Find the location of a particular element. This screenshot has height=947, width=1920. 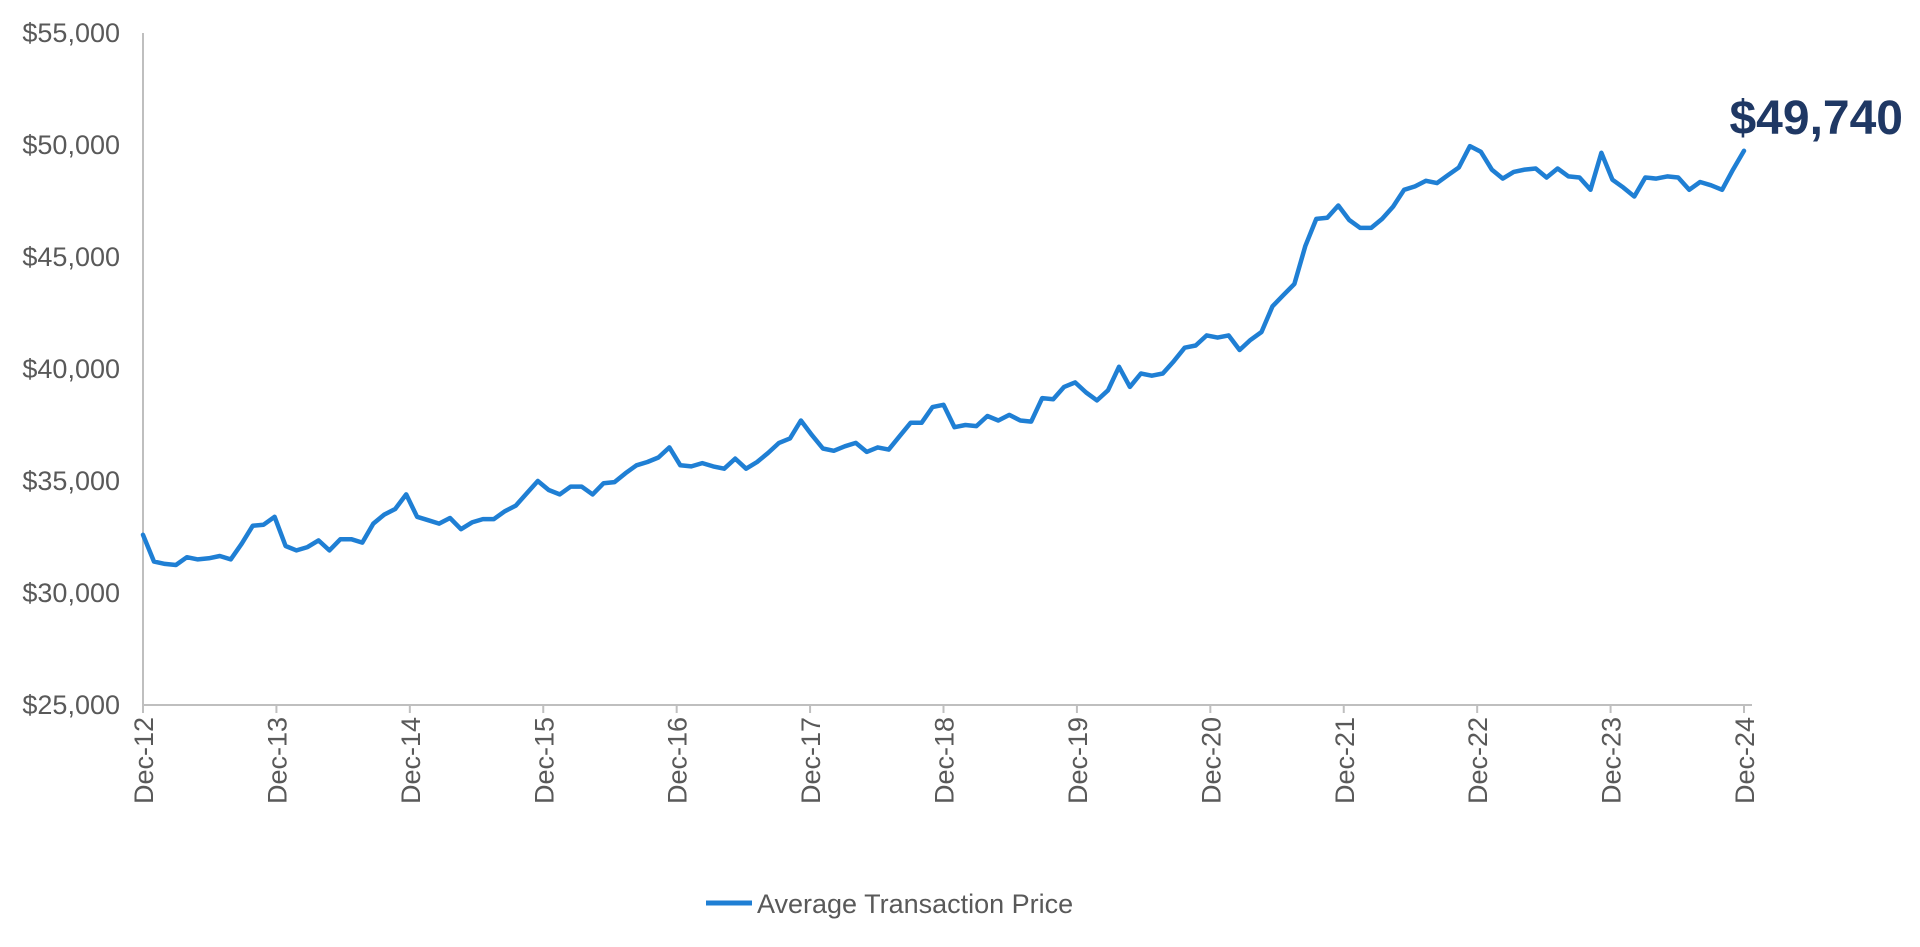

legend-label-average-transaction-price: Average Transaction Price is located at coordinates (915, 904).